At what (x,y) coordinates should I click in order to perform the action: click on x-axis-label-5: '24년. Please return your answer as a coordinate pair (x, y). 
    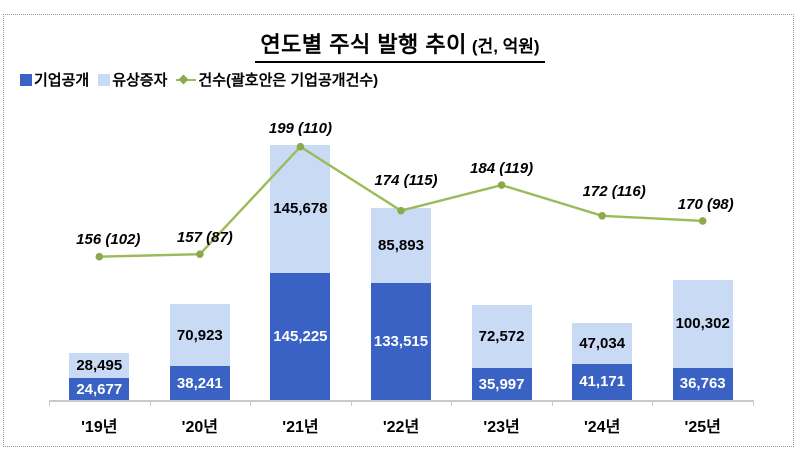
    Looking at the image, I should click on (602, 427).